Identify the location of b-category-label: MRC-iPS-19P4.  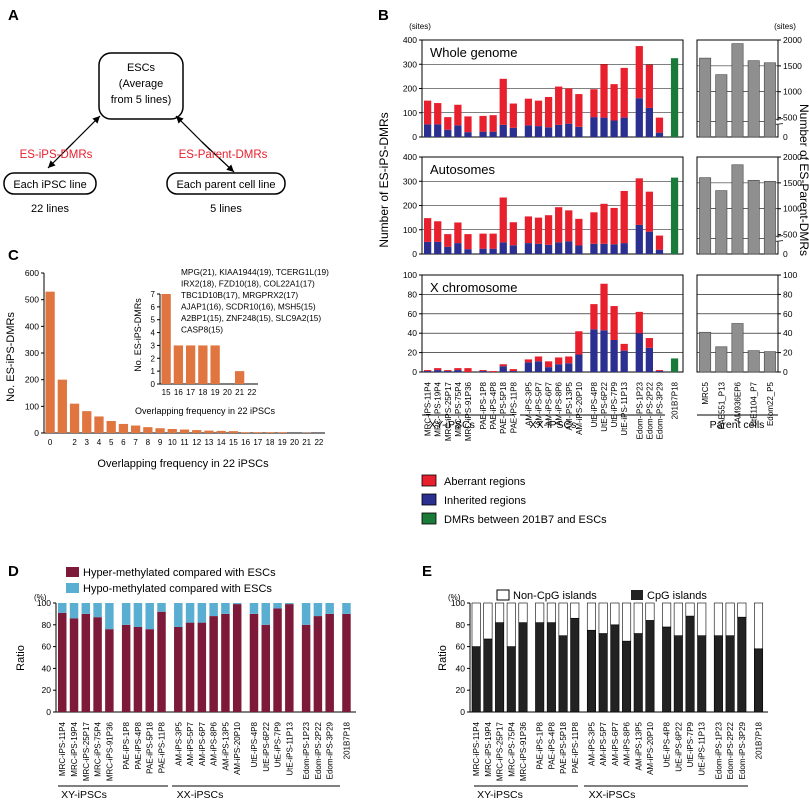
(438, 408).